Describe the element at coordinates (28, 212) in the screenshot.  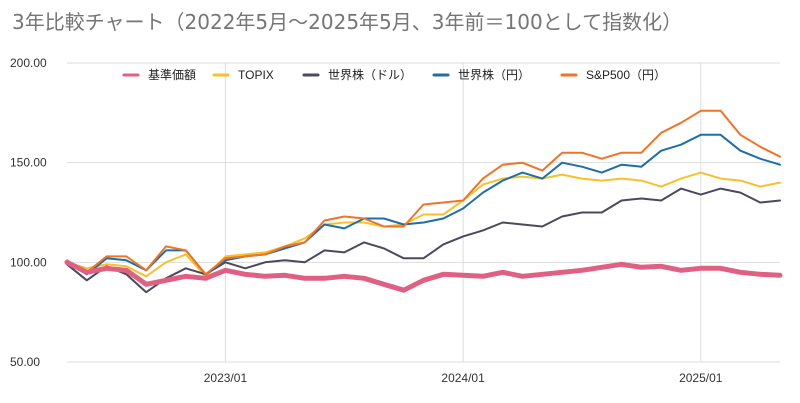
I see `y-axis-ticks: 50.00 100.00 150.00 200.00` at that location.